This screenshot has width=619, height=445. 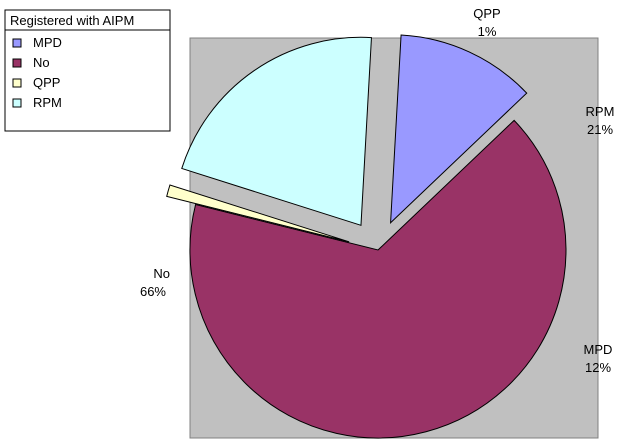 I want to click on slice-label-percent-rpm: 21%, so click(x=600, y=129).